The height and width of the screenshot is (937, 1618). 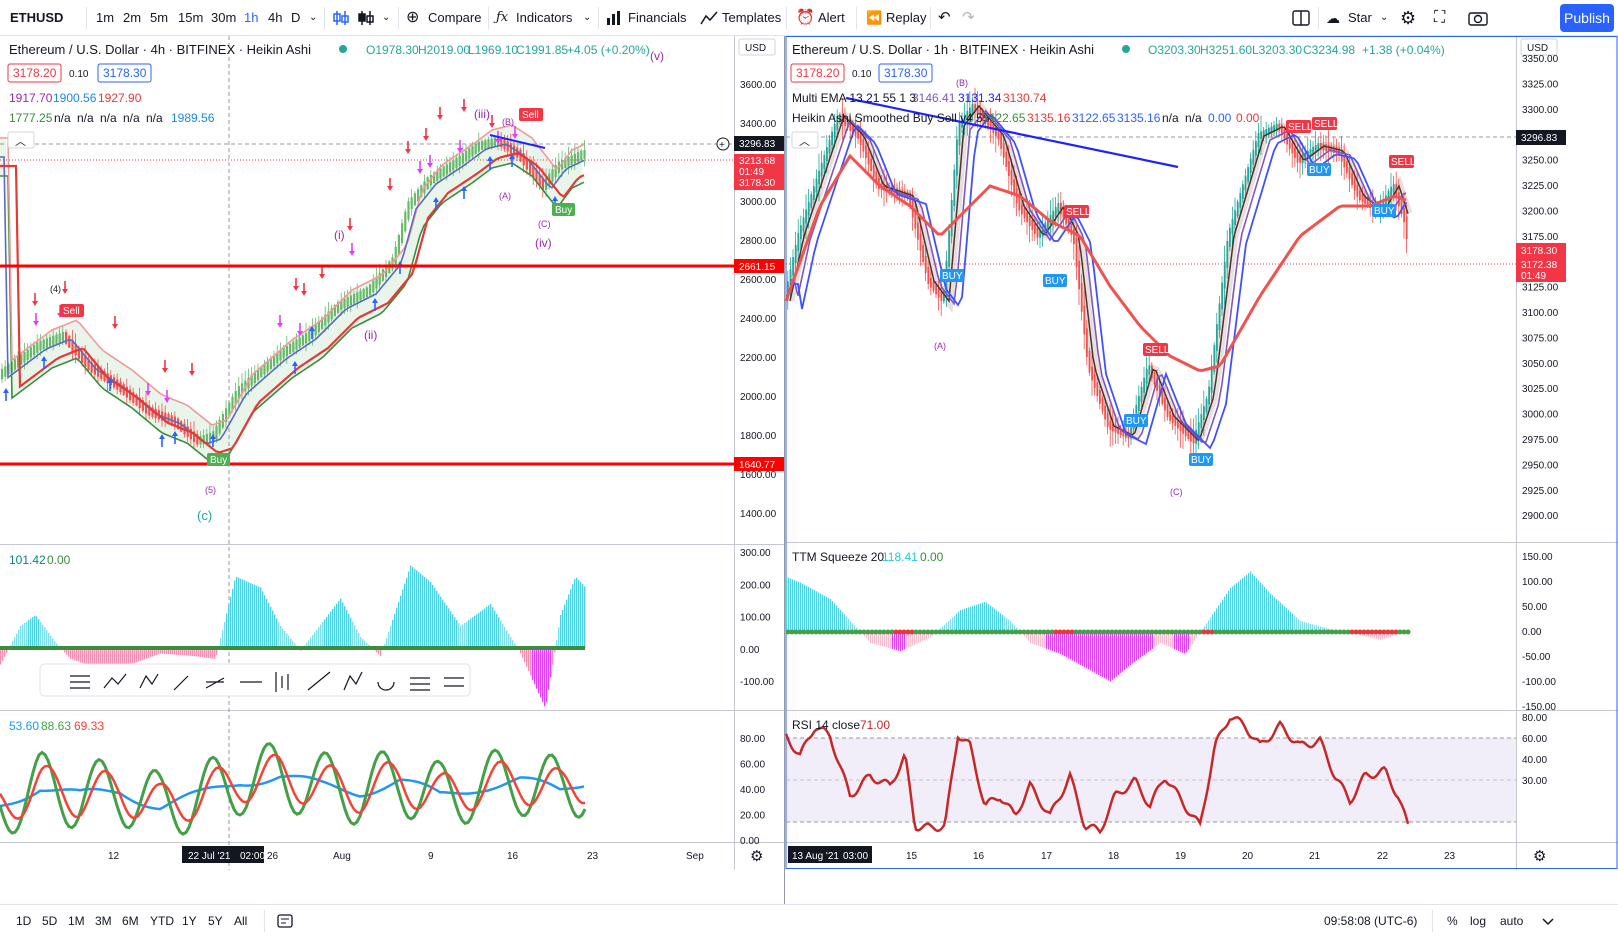 I want to click on alert-button: Alert, so click(x=831, y=18).